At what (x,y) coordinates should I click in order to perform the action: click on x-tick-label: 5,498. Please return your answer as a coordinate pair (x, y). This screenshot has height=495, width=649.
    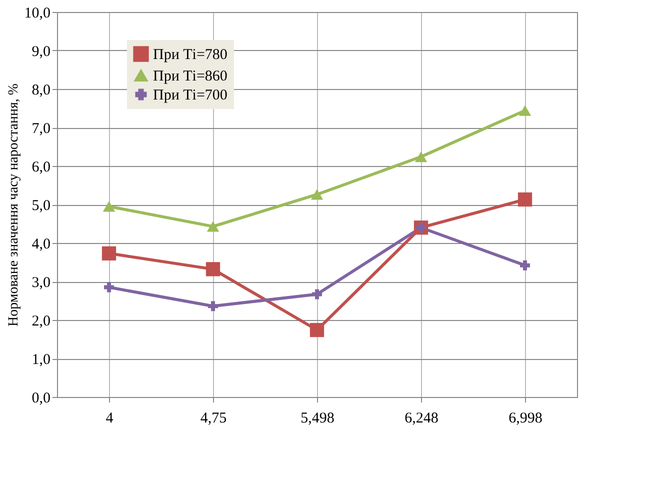
    Looking at the image, I should click on (317, 418).